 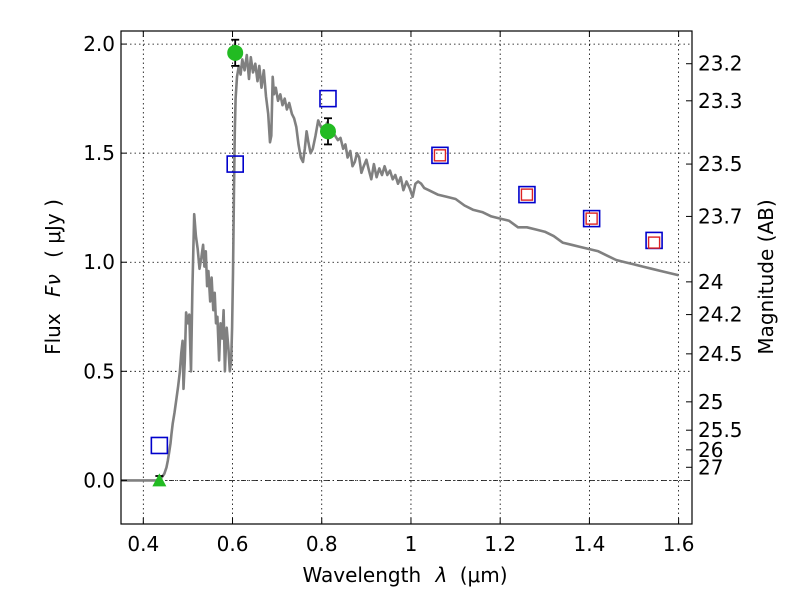 I want to click on y-axis-label-unit: ( μJy ), so click(x=53, y=228).